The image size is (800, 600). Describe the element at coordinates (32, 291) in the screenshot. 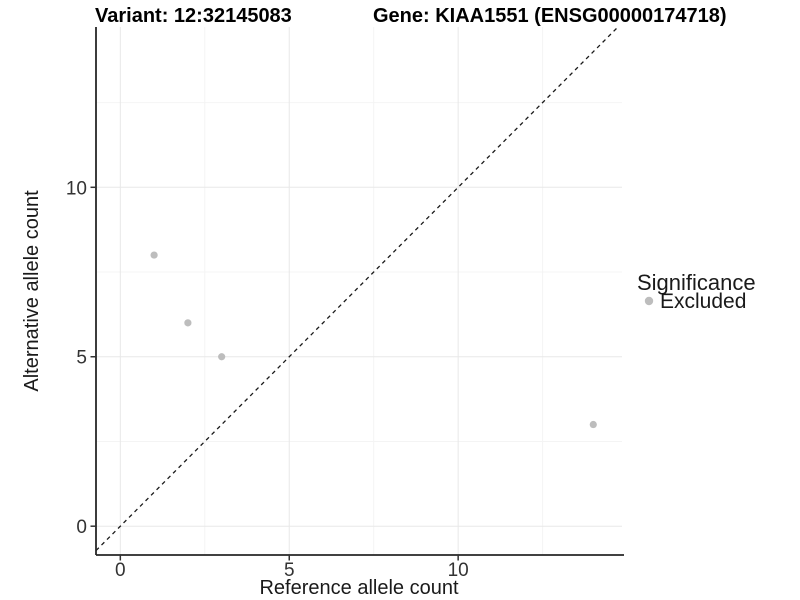

I see `y-axis-title: Alternative allele count` at that location.